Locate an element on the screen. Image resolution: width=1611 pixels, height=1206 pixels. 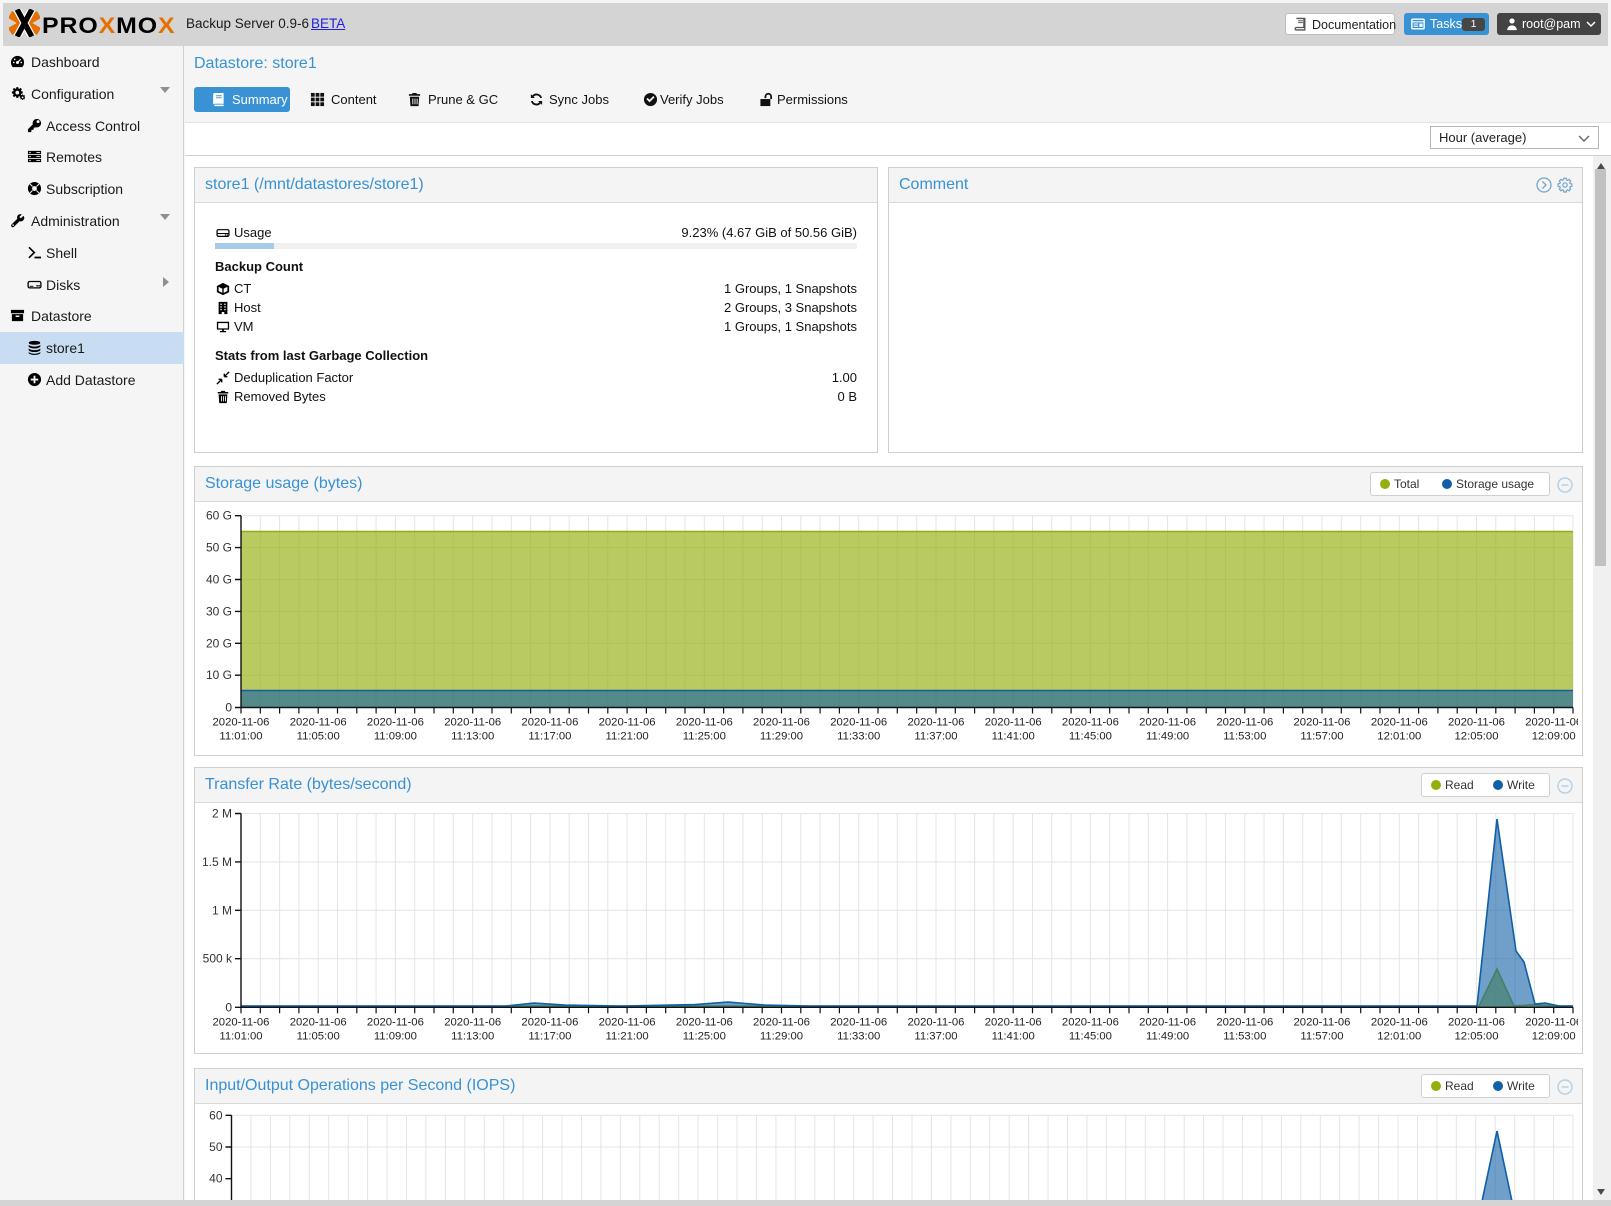
svg-text: 20 G is located at coordinates (219, 643).